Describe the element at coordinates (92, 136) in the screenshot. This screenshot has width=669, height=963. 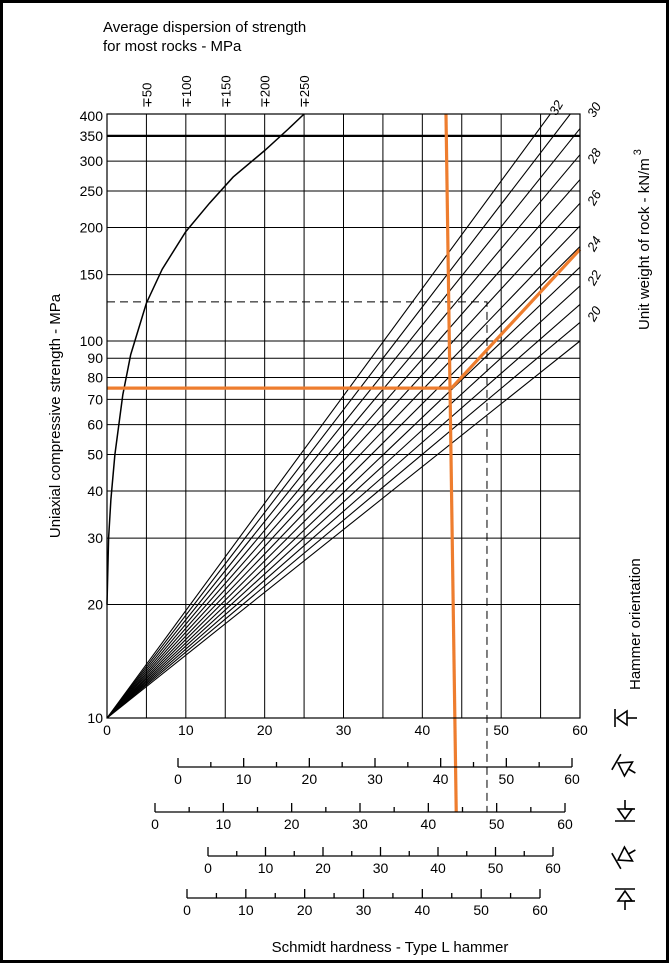
I see `y-tick-label: 350` at that location.